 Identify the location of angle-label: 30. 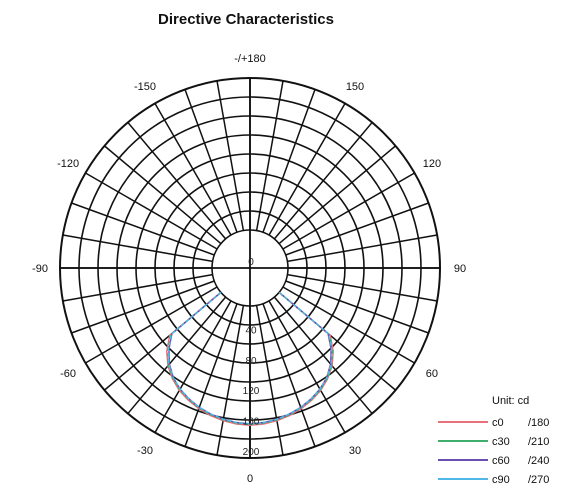
(355, 451).